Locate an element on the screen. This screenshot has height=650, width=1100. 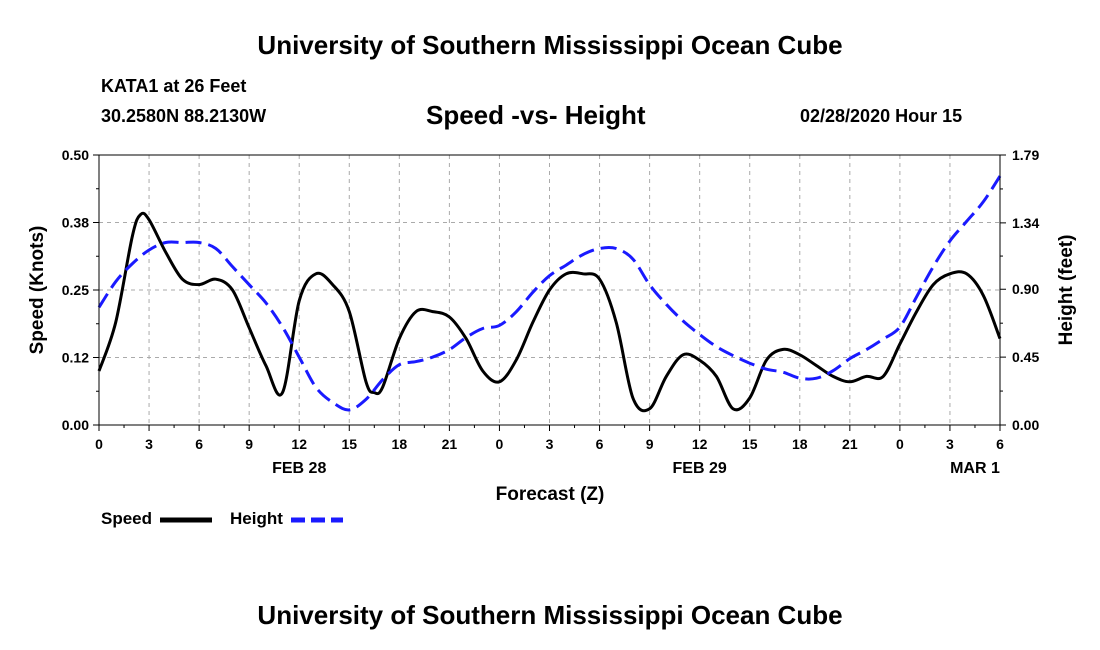
y2-tick-label: 0.45 is located at coordinates (1025, 357).